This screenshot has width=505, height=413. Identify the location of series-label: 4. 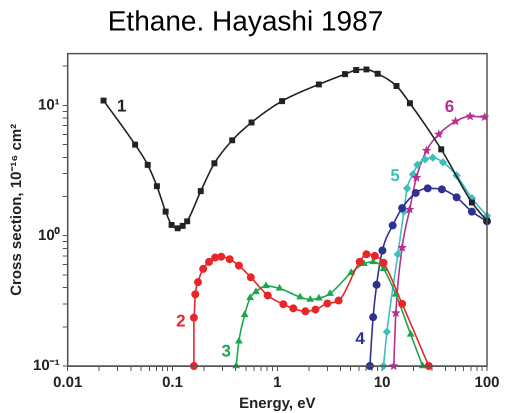
(360, 338).